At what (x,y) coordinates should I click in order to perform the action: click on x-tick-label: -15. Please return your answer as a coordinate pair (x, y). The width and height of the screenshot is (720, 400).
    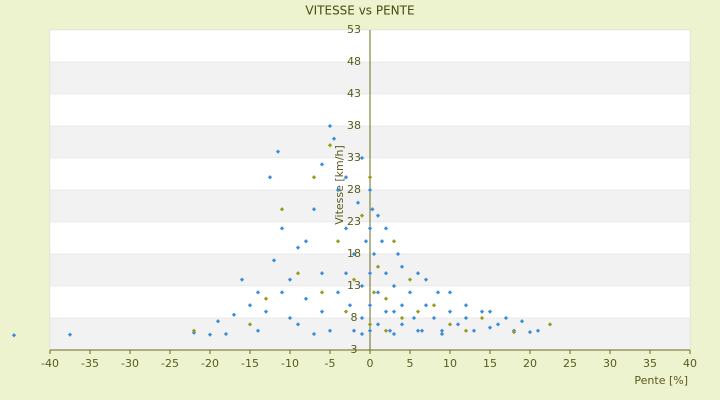
    Looking at the image, I should click on (250, 363).